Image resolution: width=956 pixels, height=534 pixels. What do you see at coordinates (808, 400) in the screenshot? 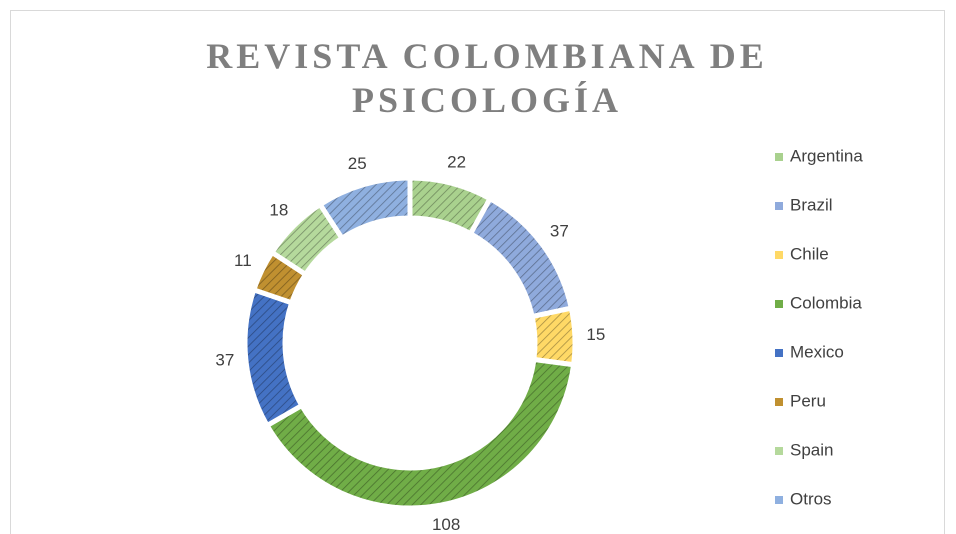
I see `legend-label: Peru` at bounding box center [808, 400].